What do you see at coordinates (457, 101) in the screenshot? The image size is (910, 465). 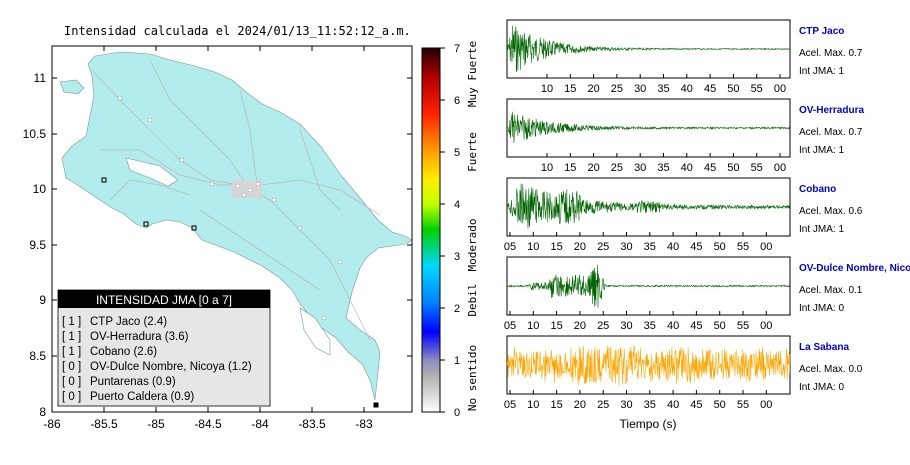 I see `colorbar-tick-label: 6` at bounding box center [457, 101].